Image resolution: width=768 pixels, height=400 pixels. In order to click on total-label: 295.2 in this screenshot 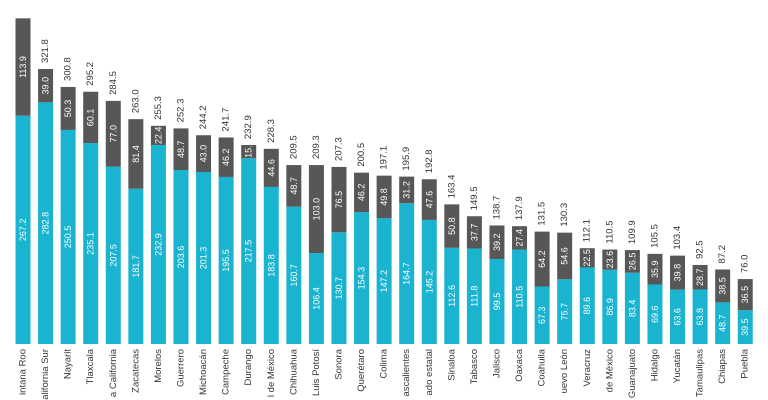, I will do `click(90, 74)`.